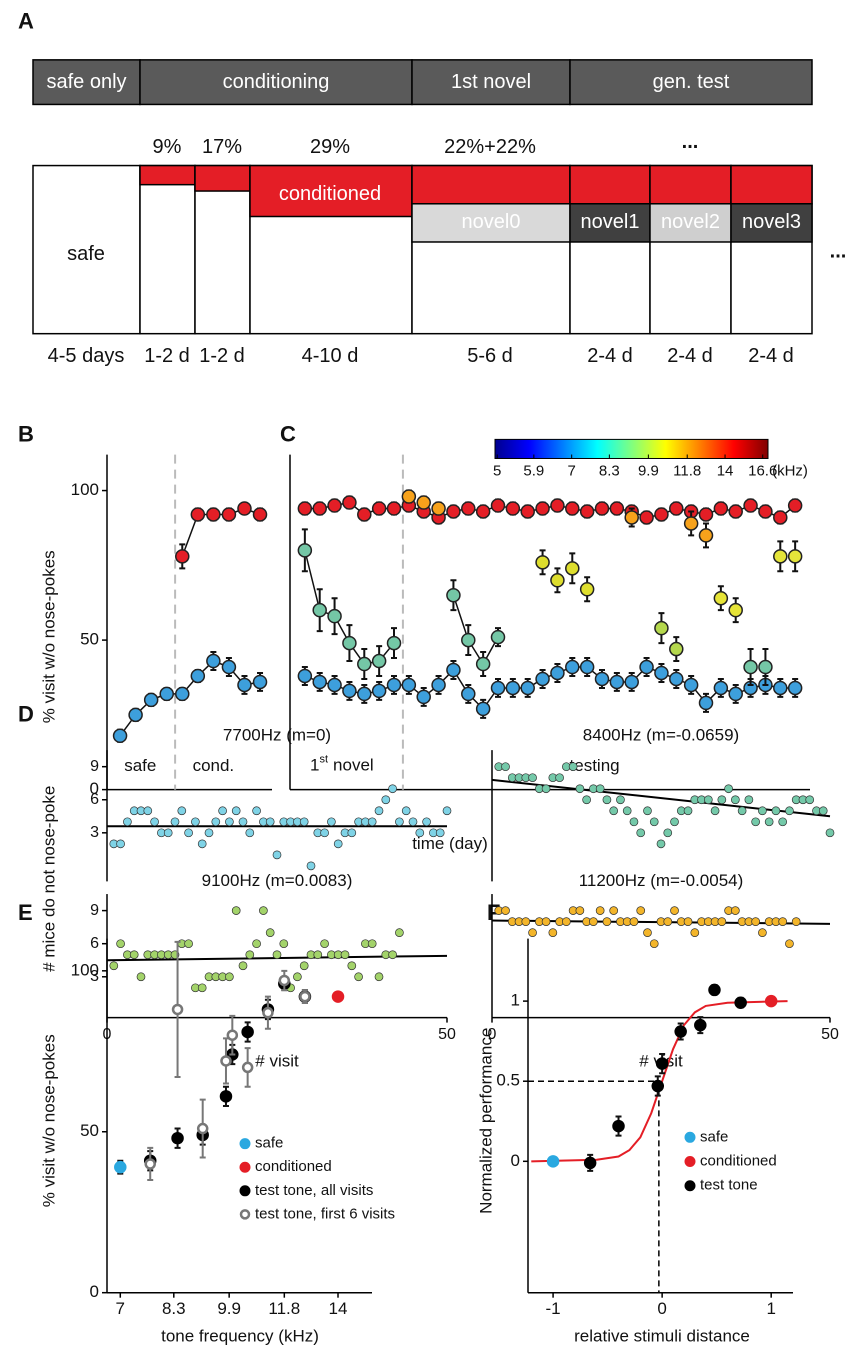  What do you see at coordinates (245, 1144) in the screenshot?
I see `legend-marker` at bounding box center [245, 1144].